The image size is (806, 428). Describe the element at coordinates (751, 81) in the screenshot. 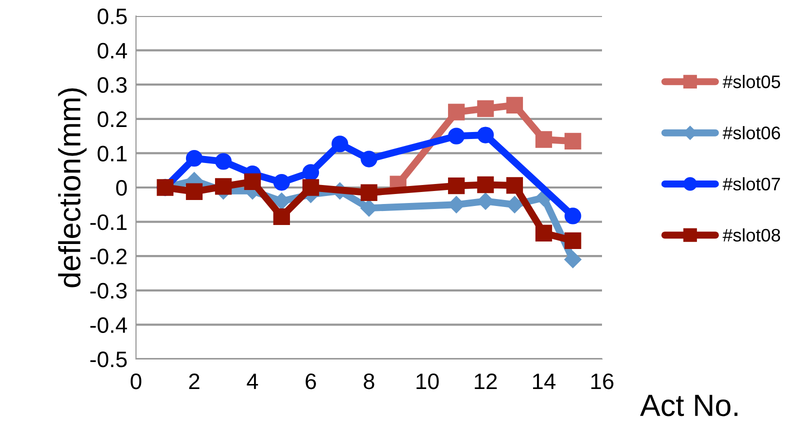

I see `legend-label: #slot05` at that location.